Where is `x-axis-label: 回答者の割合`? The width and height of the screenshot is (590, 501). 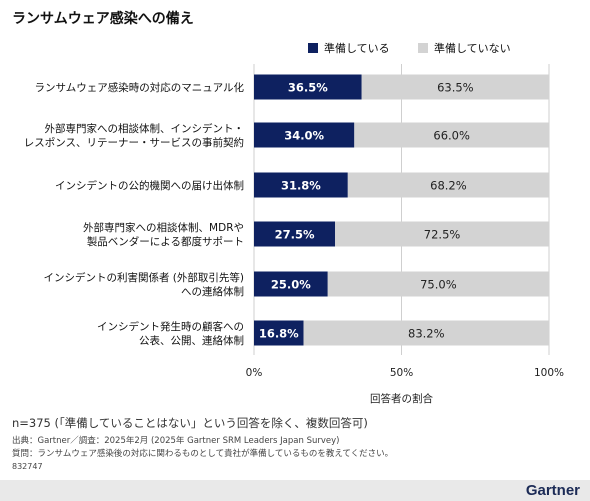
x-axis-label: 回答者の割合 is located at coordinates (401, 398).